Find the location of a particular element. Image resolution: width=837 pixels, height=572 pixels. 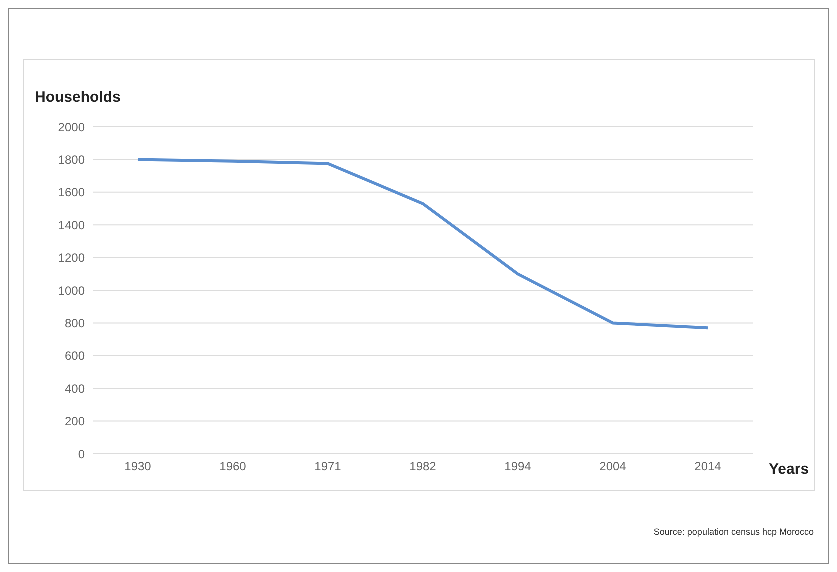

source-note: Source: population census hcp Morocco is located at coordinates (734, 532).